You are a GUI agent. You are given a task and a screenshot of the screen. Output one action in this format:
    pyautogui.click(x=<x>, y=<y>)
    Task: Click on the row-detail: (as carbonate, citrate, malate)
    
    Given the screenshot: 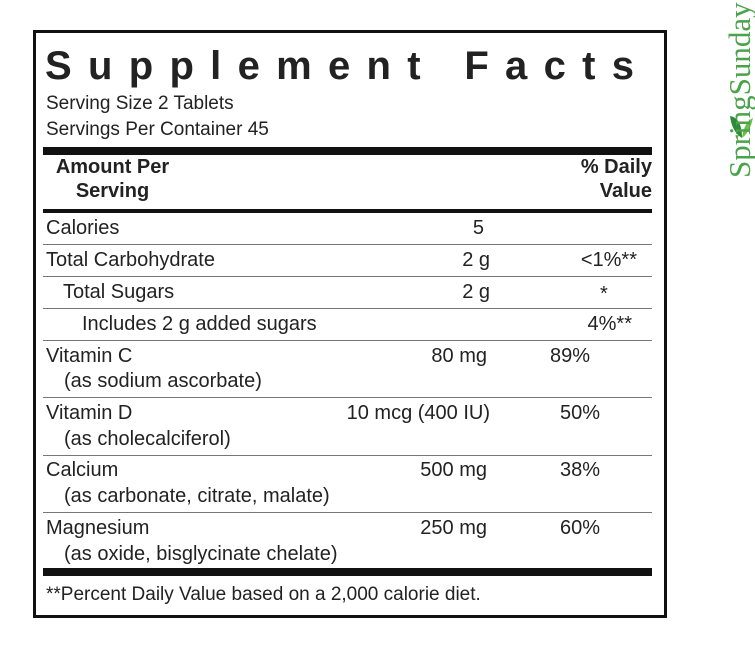 What is the action you would take?
    pyautogui.click(x=197, y=496)
    